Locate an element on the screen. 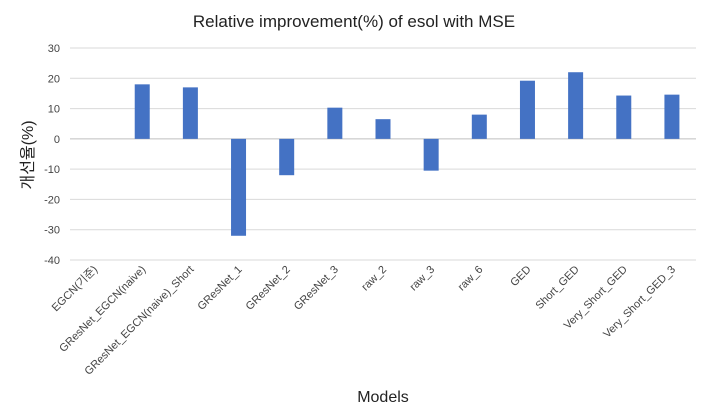  chart-title: Relative improvement(%) of esol with MSE is located at coordinates (354, 21).